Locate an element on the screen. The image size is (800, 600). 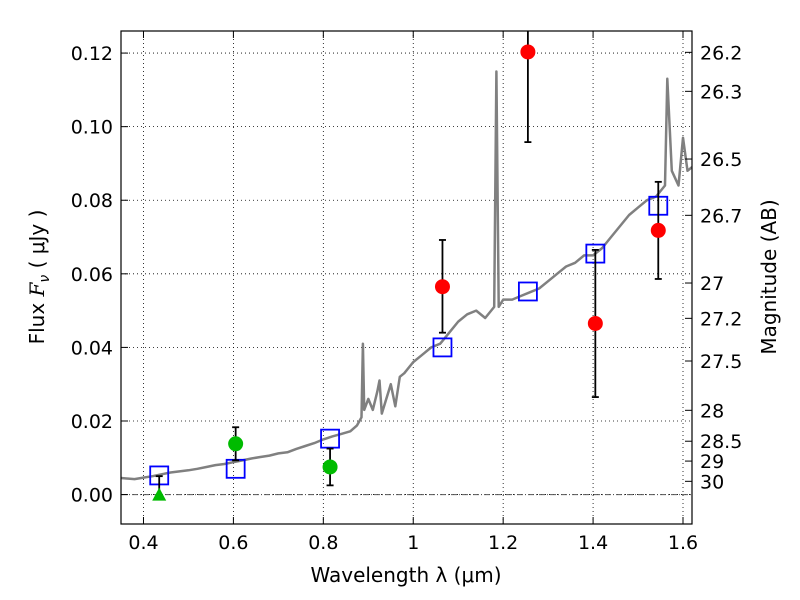
y-tick-label-0: 0.00 is located at coordinates (92, 496).